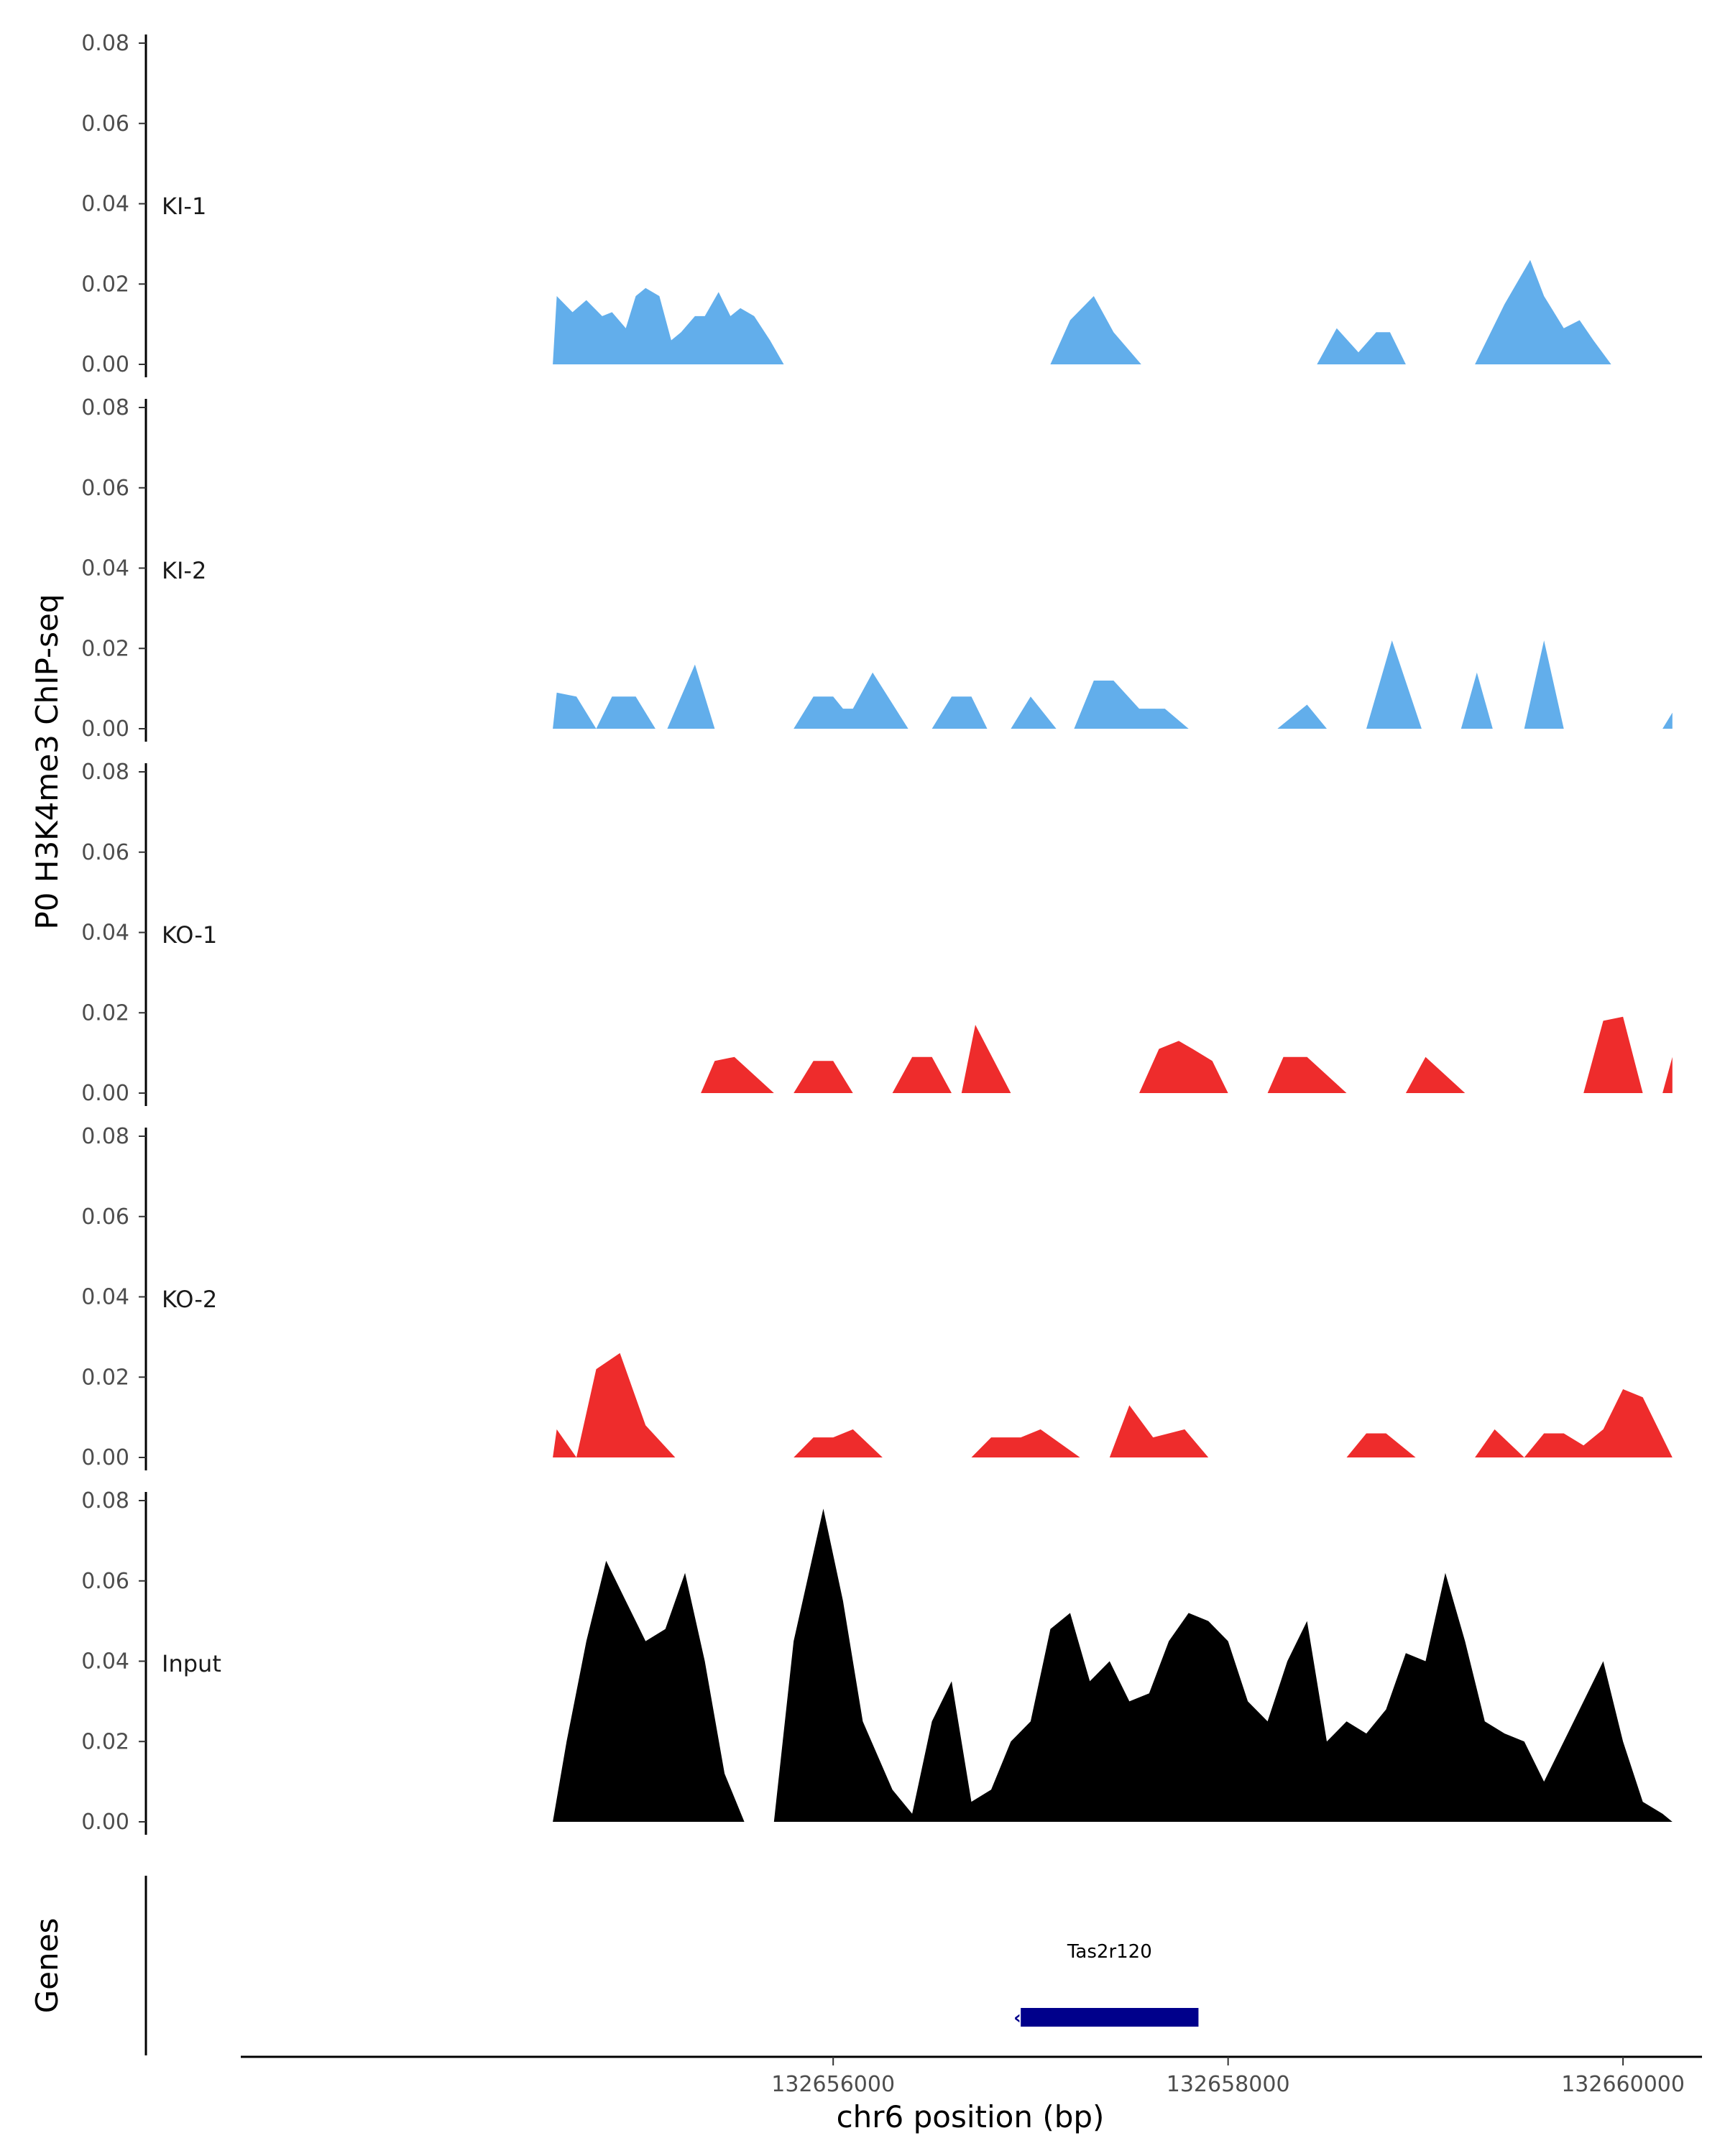  What do you see at coordinates (47, 761) in the screenshot?
I see `y-axis-title: P0 H3K4me3 ChIP-seq` at bounding box center [47, 761].